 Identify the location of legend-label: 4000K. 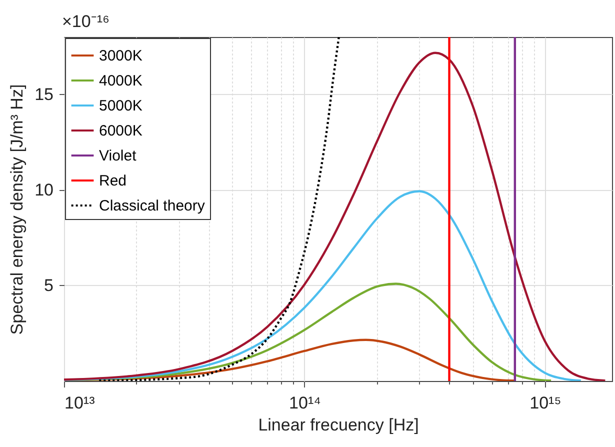
(120, 81).